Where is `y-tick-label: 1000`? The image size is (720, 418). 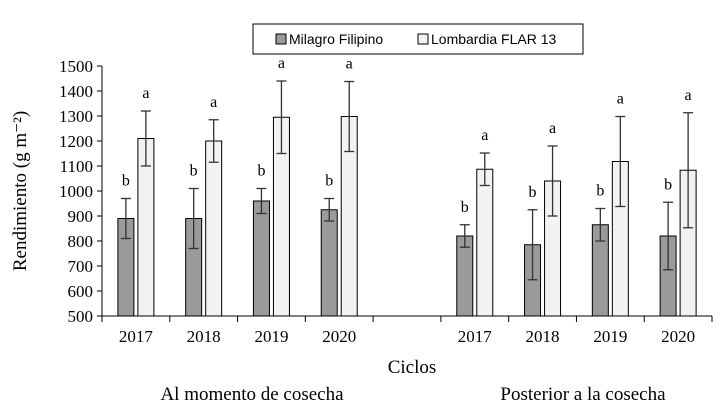 y-tick-label: 1000 is located at coordinates (76, 191).